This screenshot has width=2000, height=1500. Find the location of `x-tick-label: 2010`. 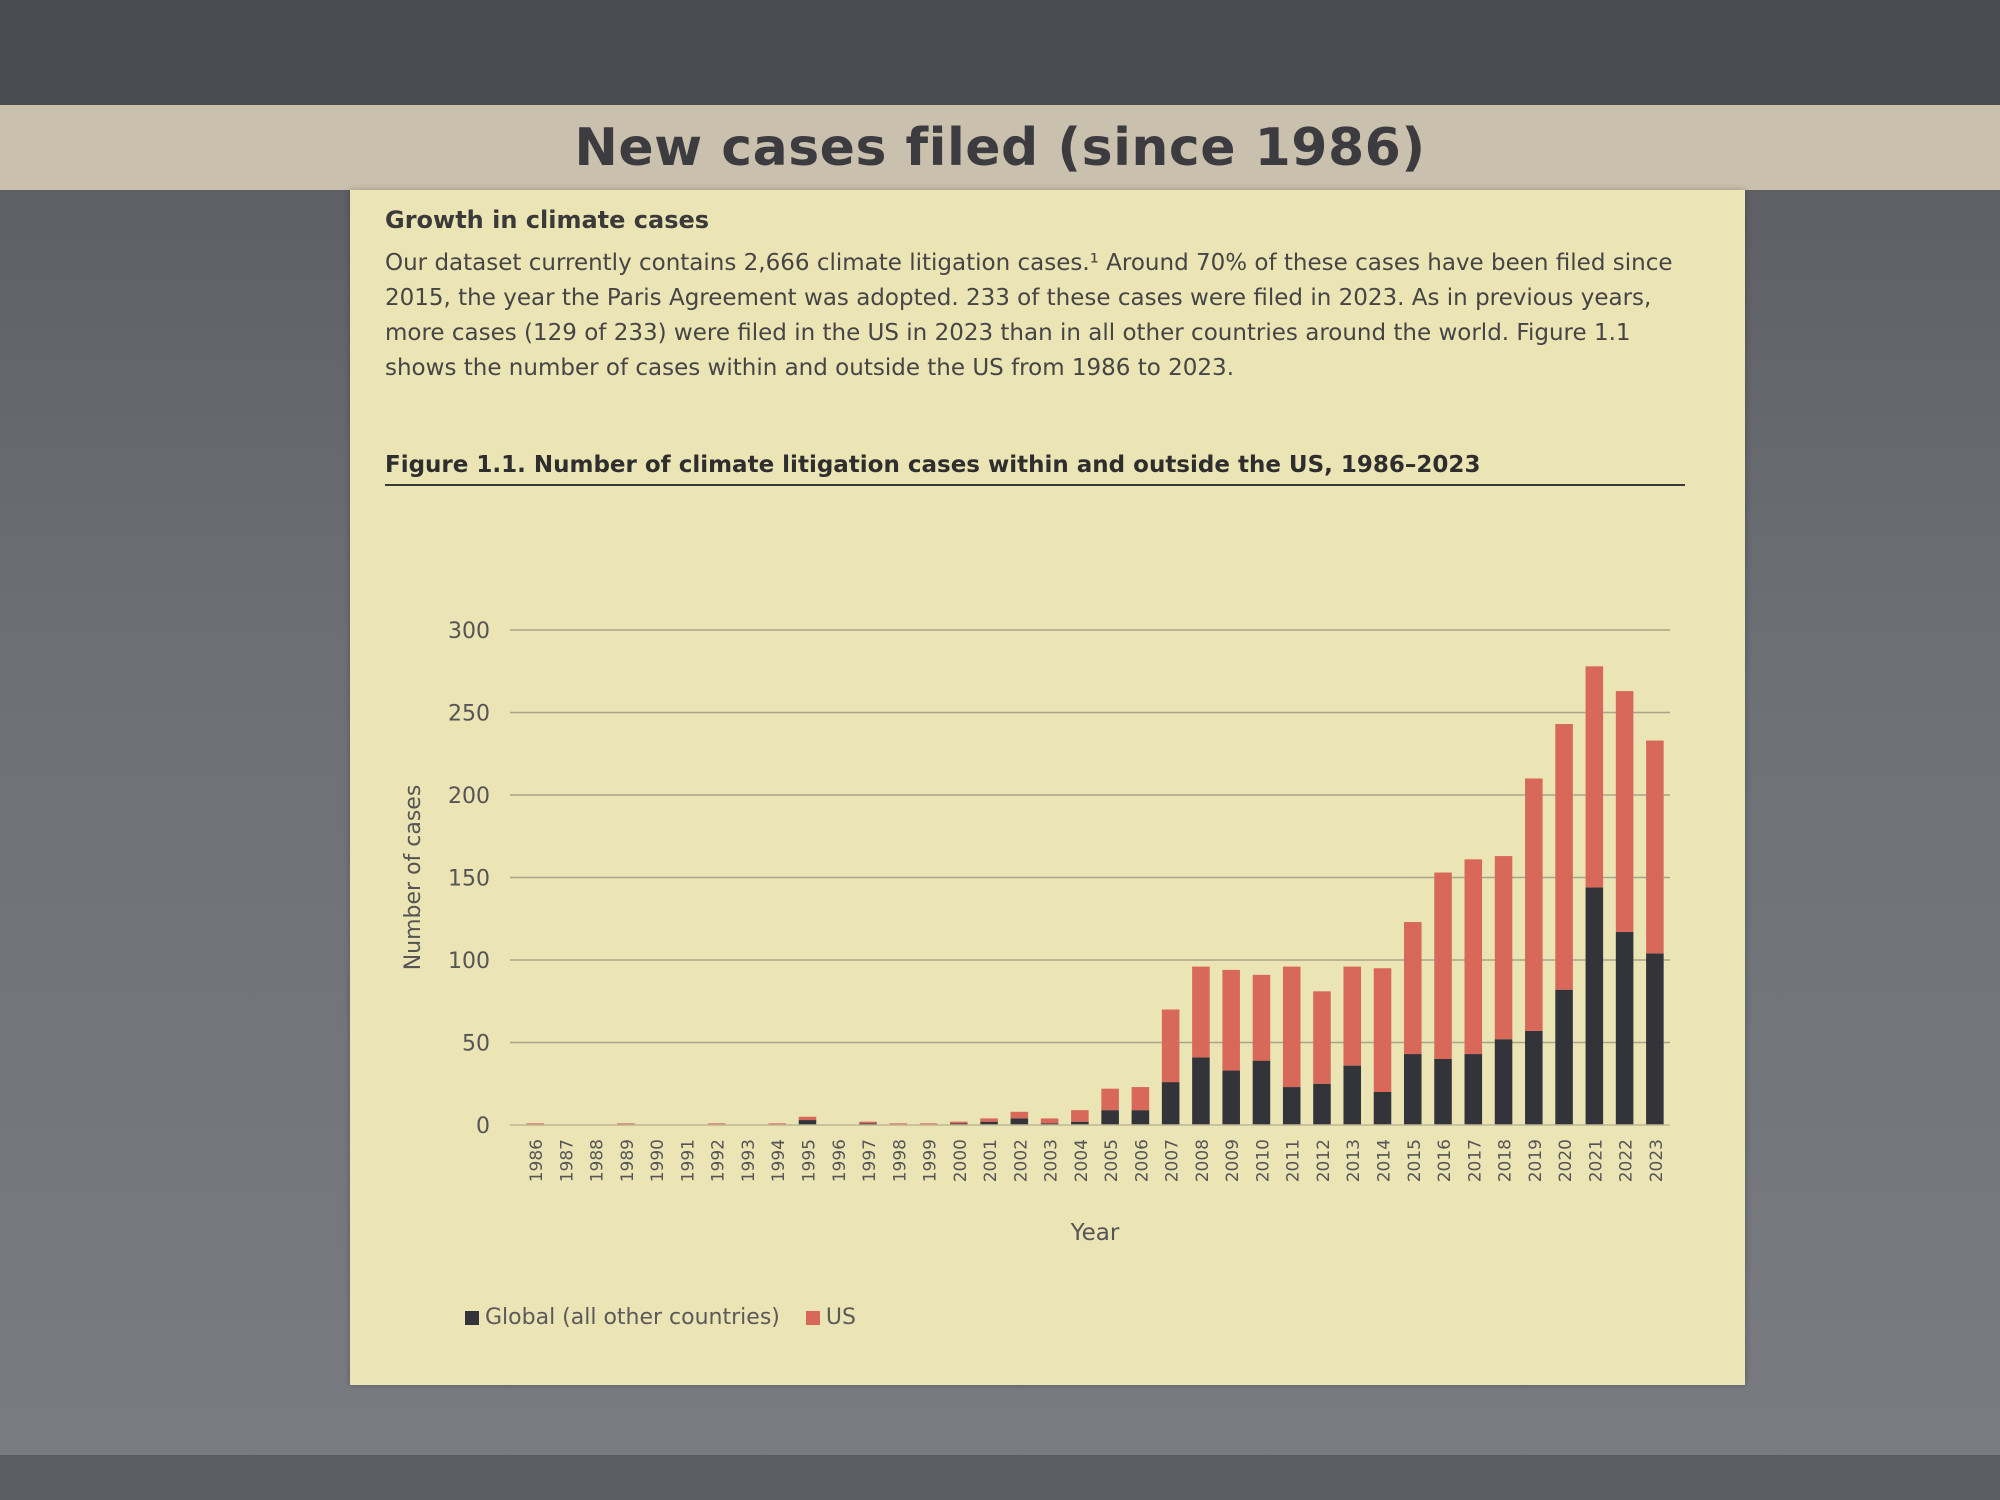

x-tick-label: 2010 is located at coordinates (1263, 1160).